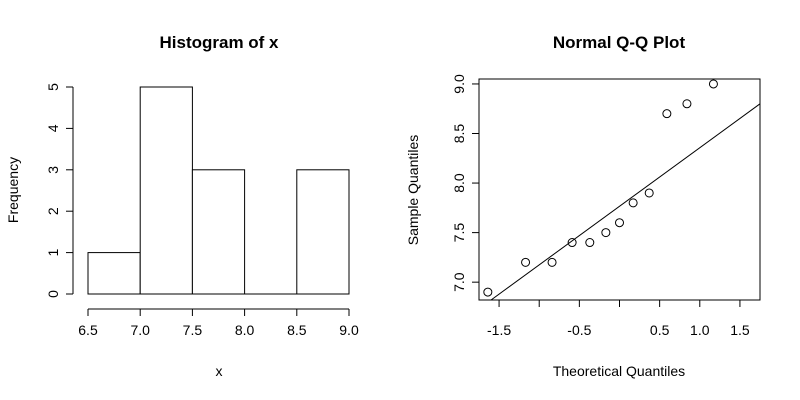 The height and width of the screenshot is (400, 800). I want to click on qq-x-tick-label: 1.0, so click(700, 330).